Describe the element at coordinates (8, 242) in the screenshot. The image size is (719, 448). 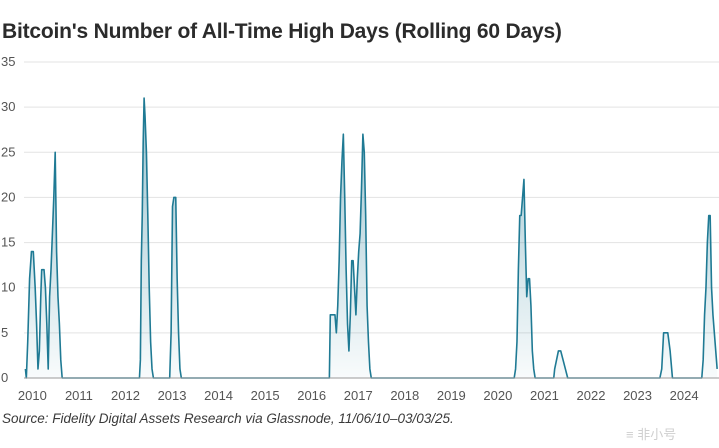
I see `y-tick-label: 15` at that location.